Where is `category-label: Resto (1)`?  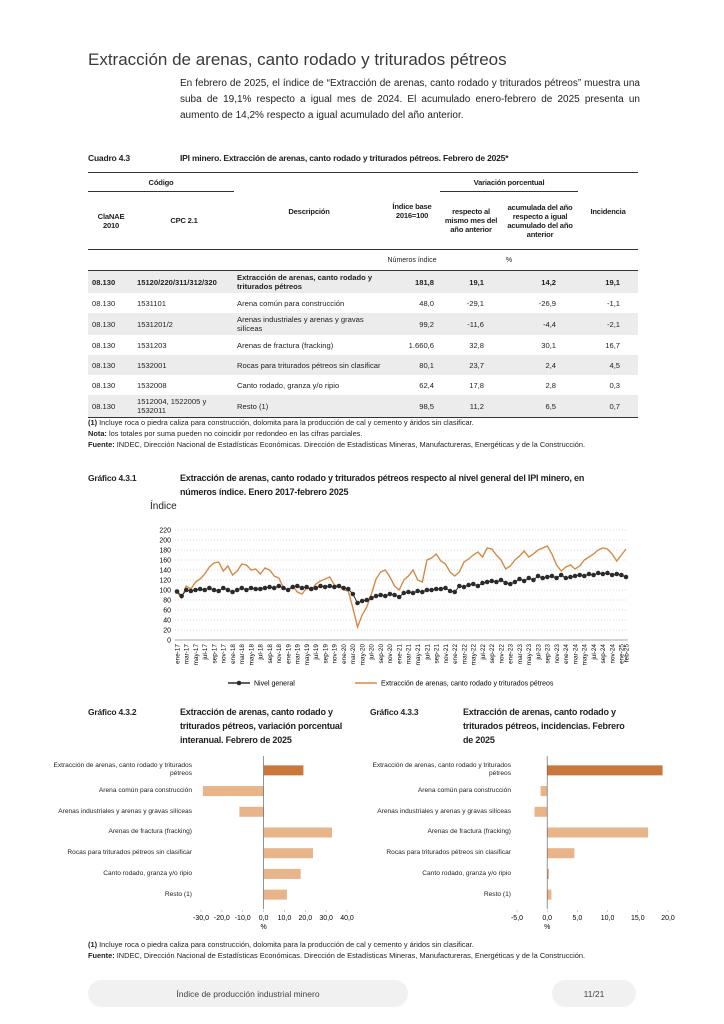 category-label: Resto (1) is located at coordinates (497, 894).